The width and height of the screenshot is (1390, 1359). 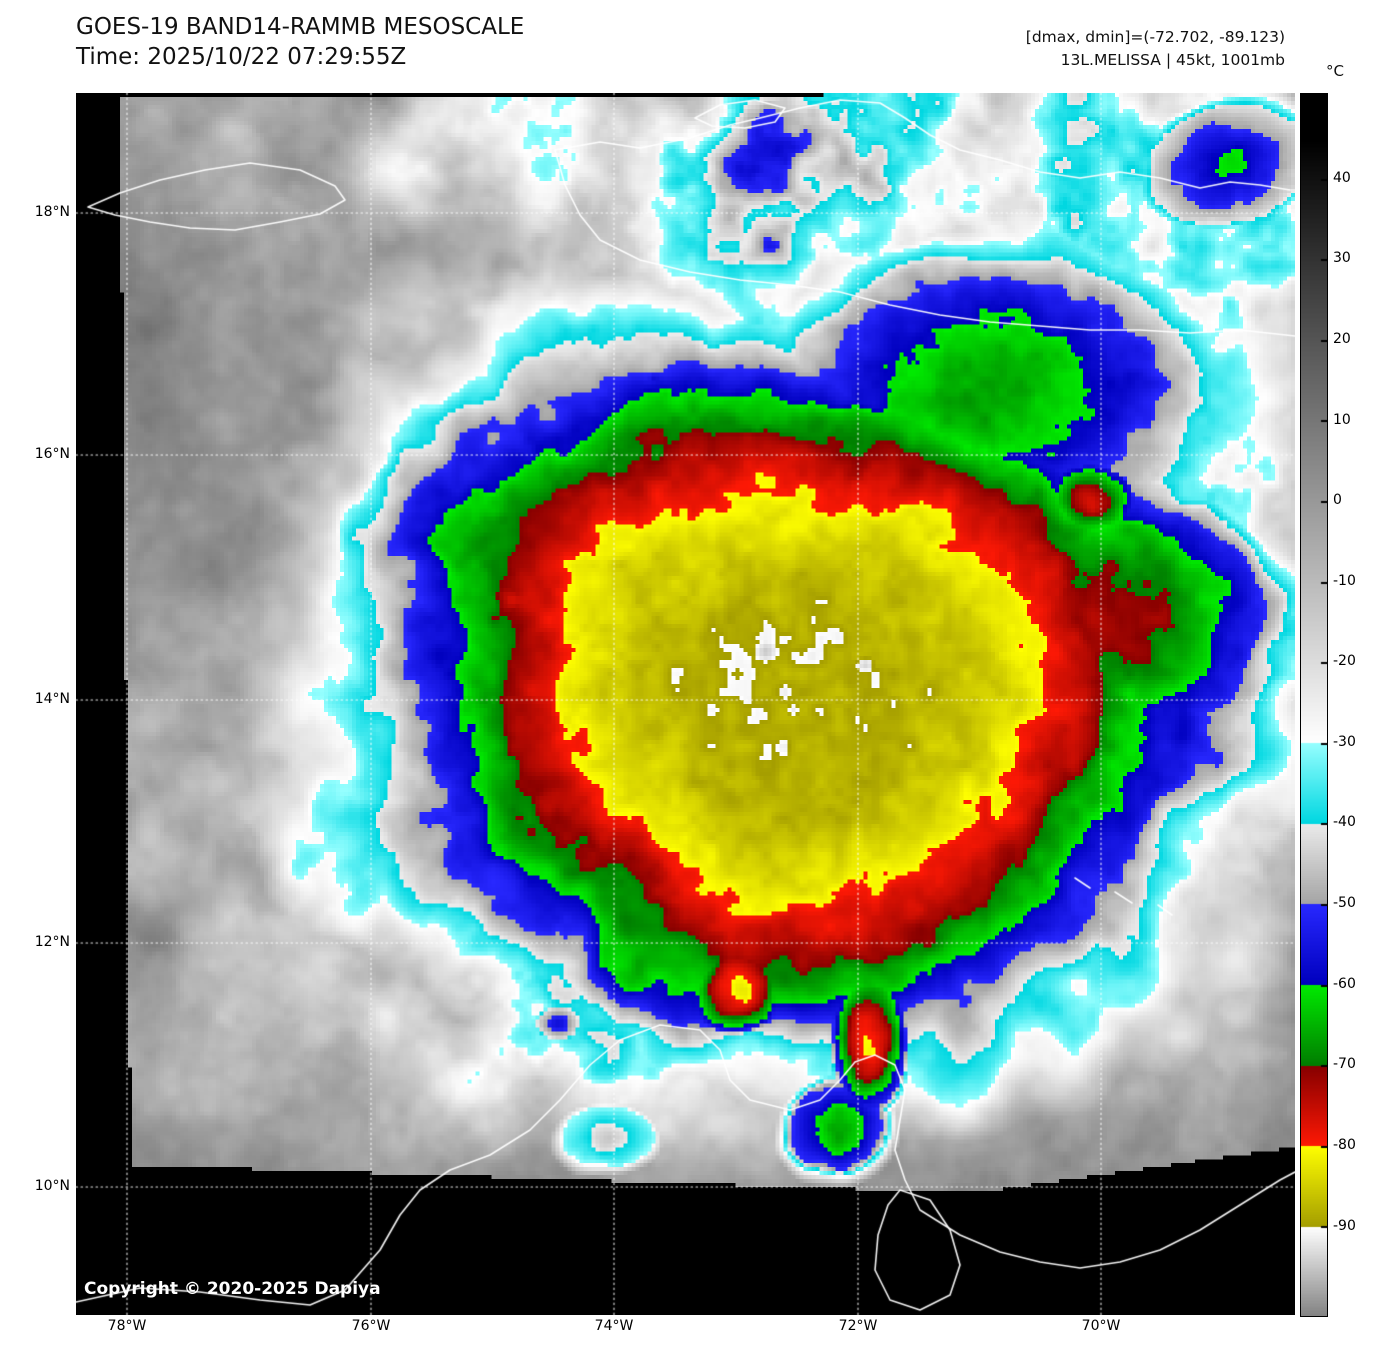 What do you see at coordinates (1342, 258) in the screenshot?
I see `colorbar-tick-30: 30` at bounding box center [1342, 258].